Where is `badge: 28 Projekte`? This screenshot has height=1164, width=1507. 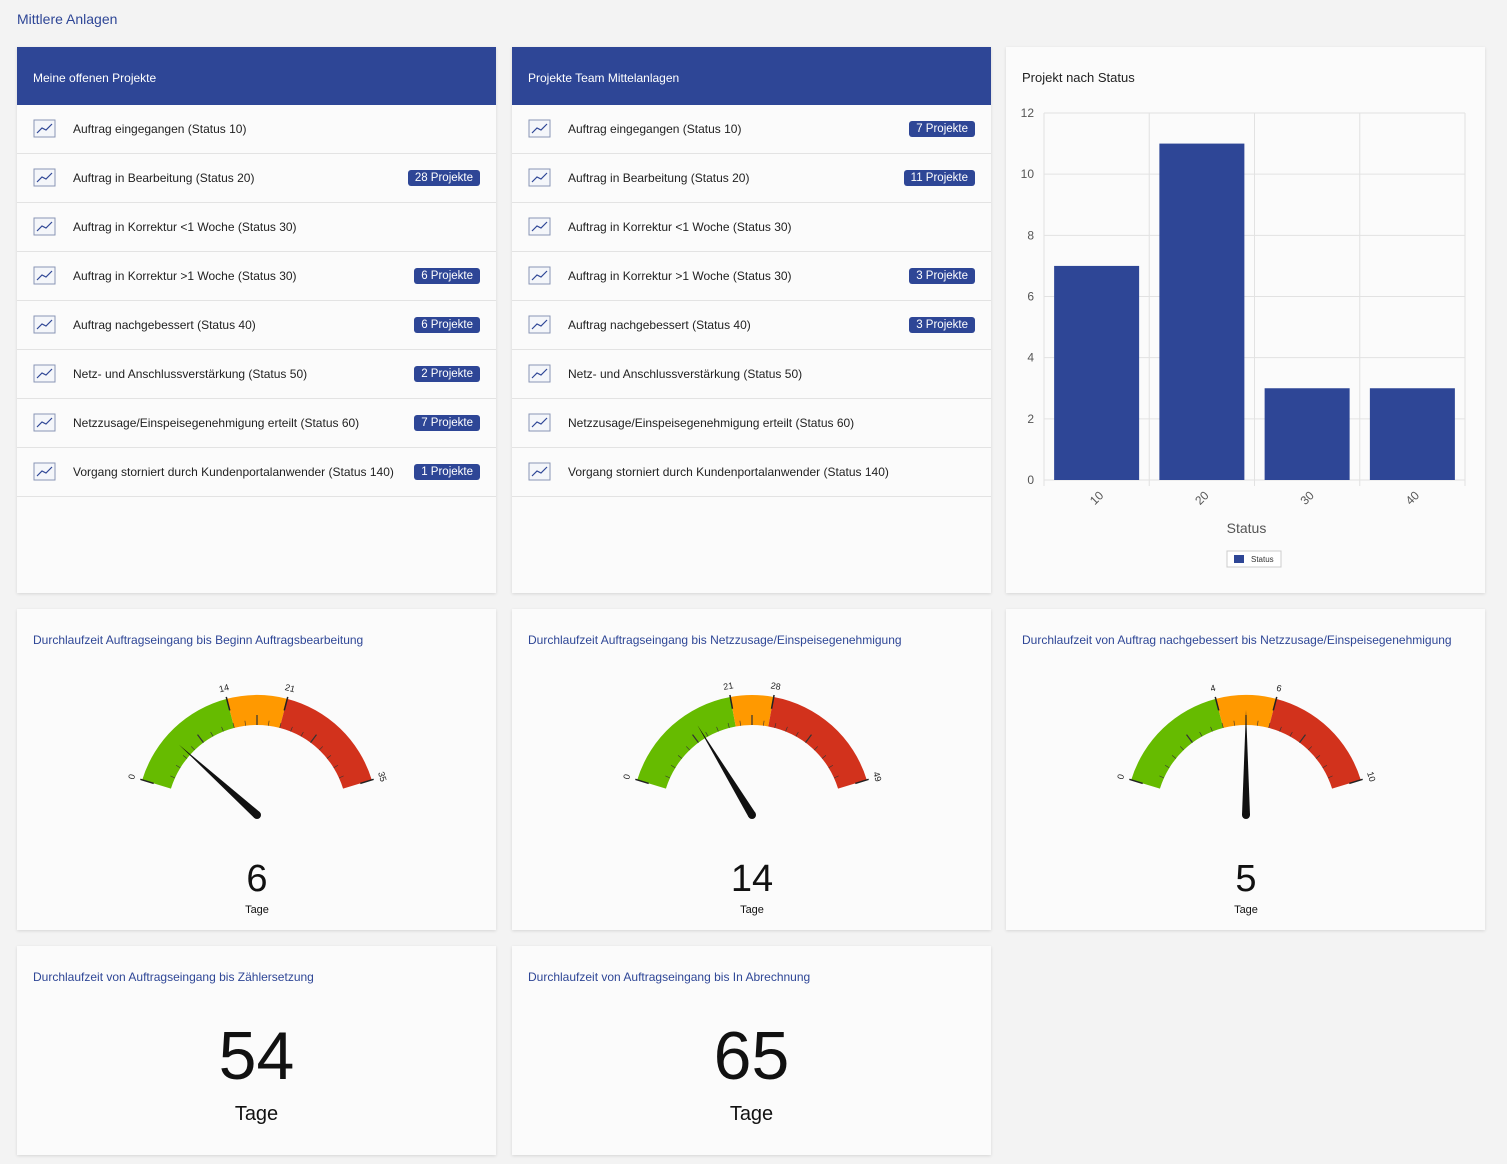 badge: 28 Projekte is located at coordinates (443, 178).